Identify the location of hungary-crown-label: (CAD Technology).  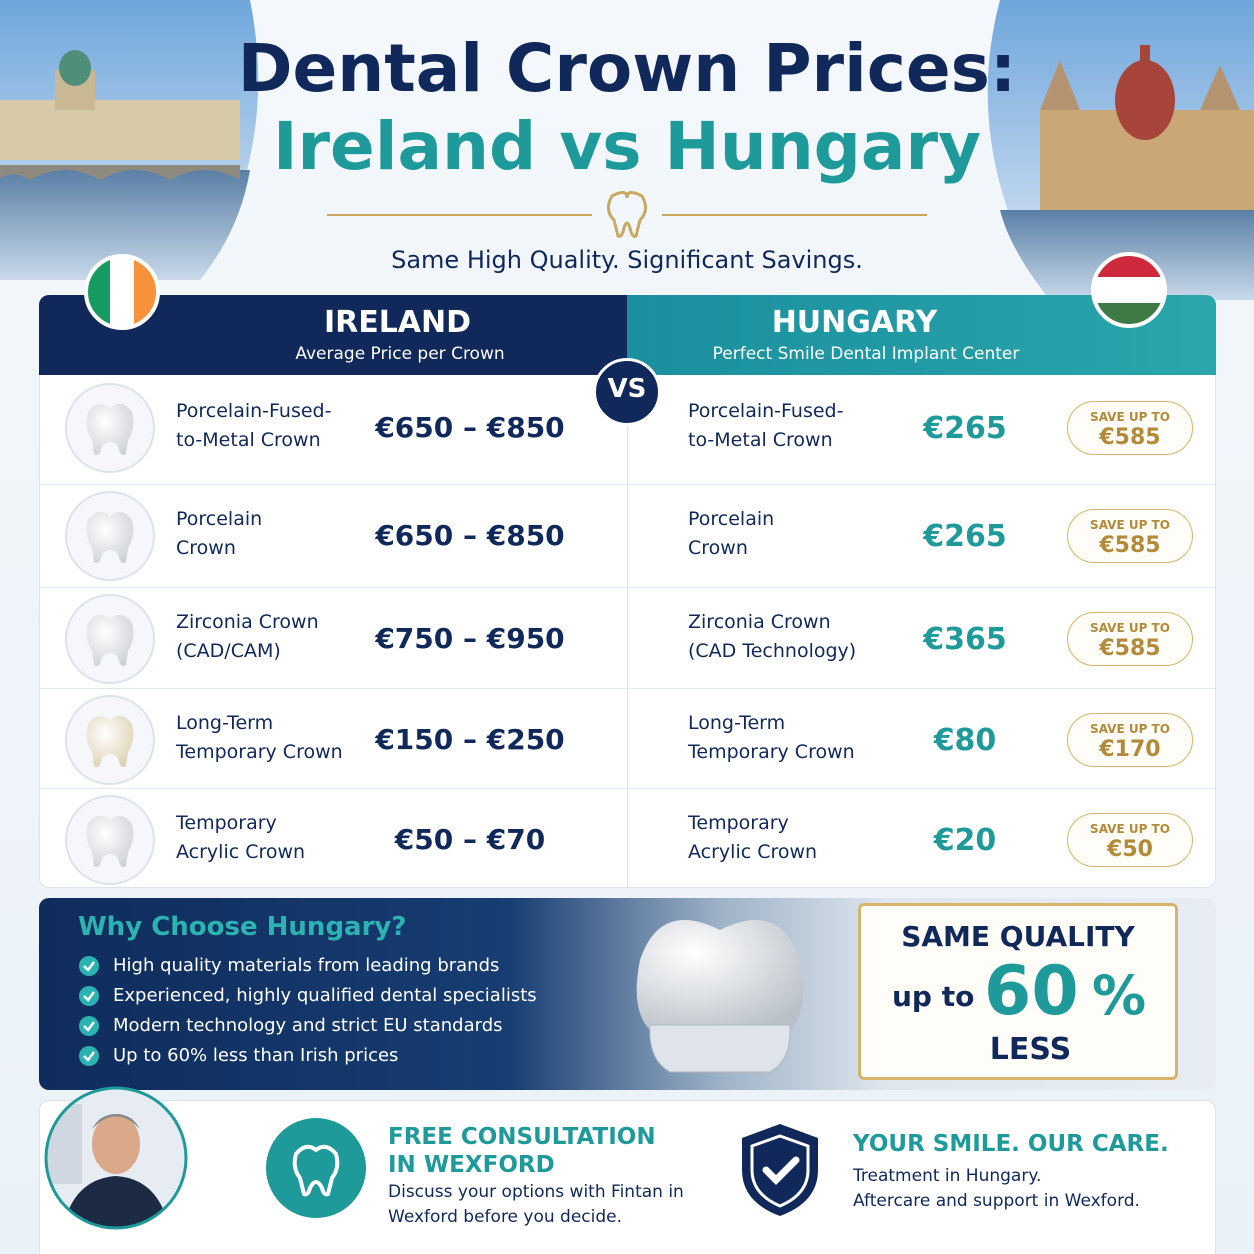
(772, 651).